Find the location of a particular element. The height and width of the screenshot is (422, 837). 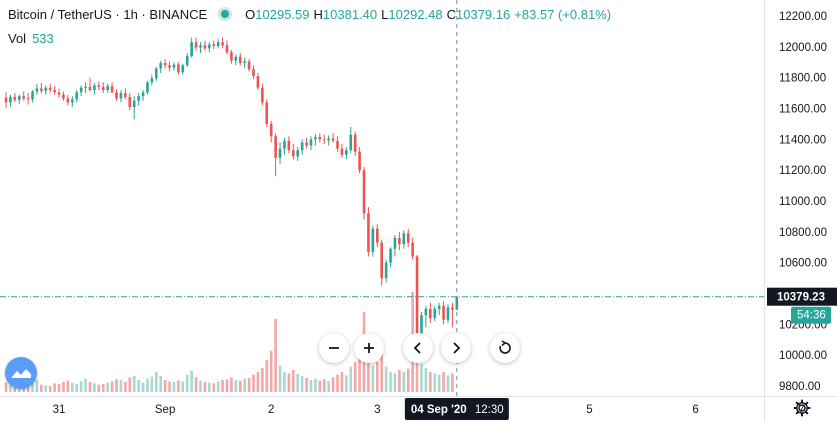

symbol-title: Bitcoin / TetherUS · 1h · BINANCE is located at coordinates (108, 14).